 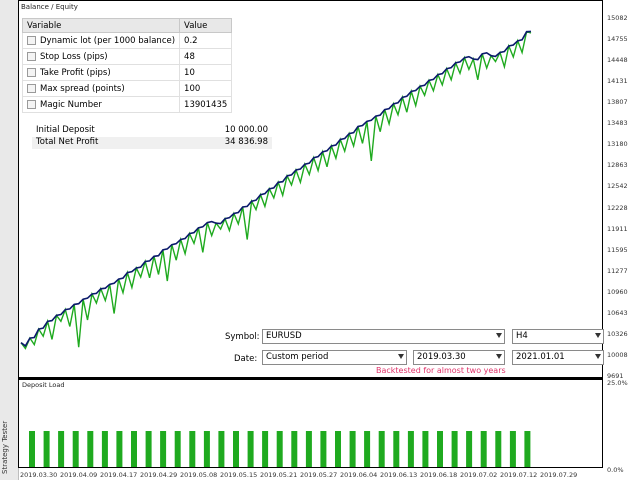 I want to click on table-row: Max spread (points) 100, so click(x=127, y=88).